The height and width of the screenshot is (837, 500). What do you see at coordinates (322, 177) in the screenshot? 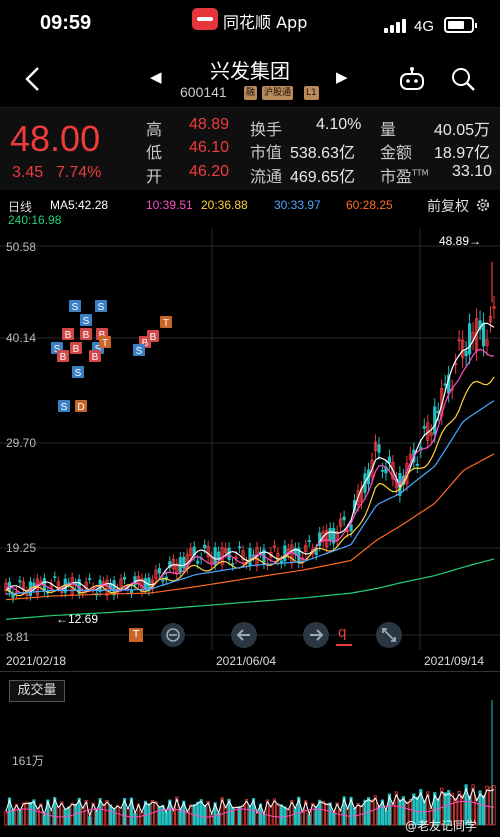
I see `float-value: 469.65亿` at bounding box center [322, 177].